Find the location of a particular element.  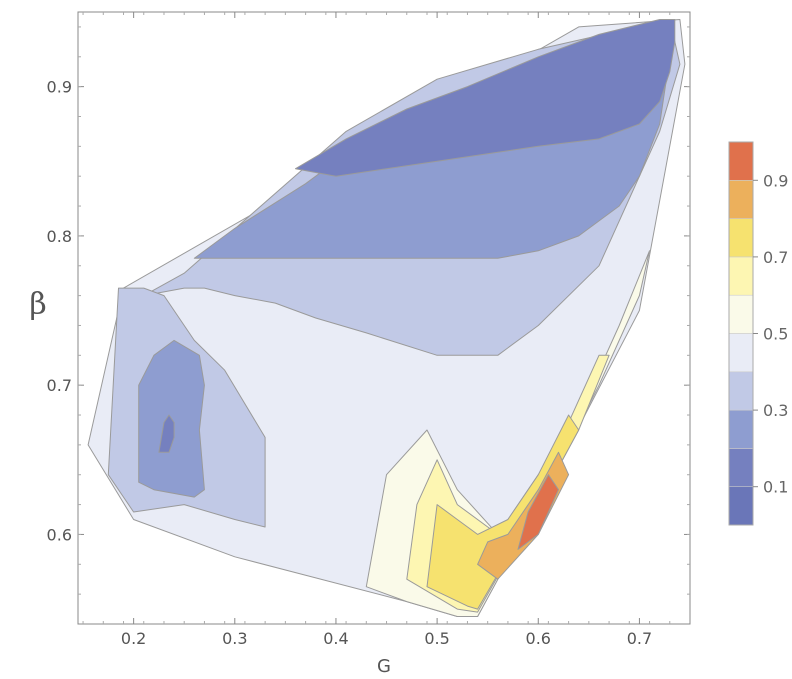

colorbar-tick-label: 0.9 is located at coordinates (775, 180).